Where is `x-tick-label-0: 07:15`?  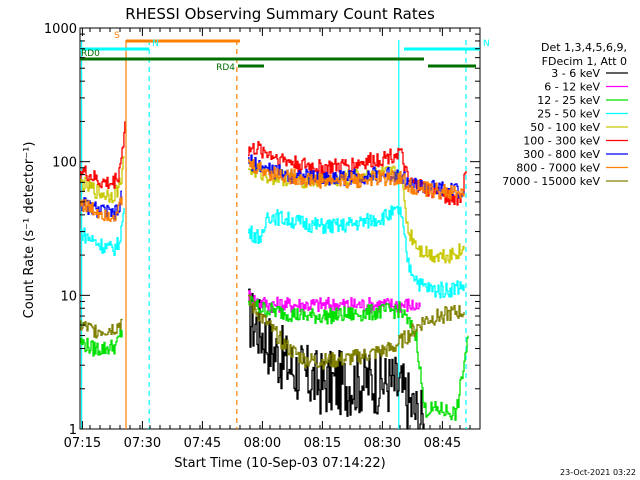 x-tick-label-0: 07:15 is located at coordinates (82, 443).